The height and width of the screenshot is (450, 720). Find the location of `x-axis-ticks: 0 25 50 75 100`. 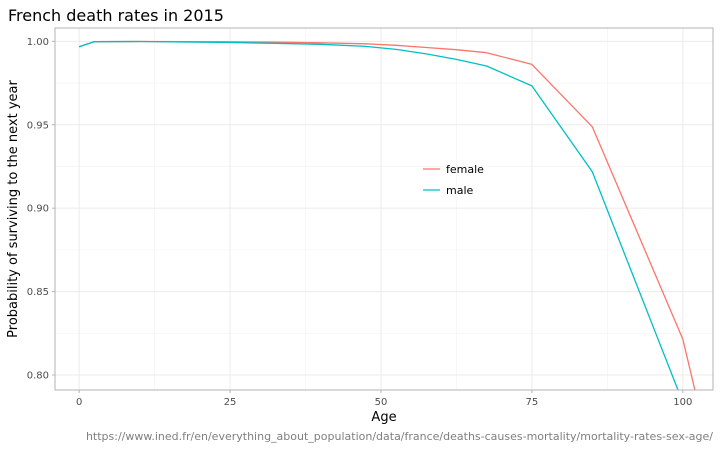

x-axis-ticks: 0 25 50 75 100 is located at coordinates (384, 399).